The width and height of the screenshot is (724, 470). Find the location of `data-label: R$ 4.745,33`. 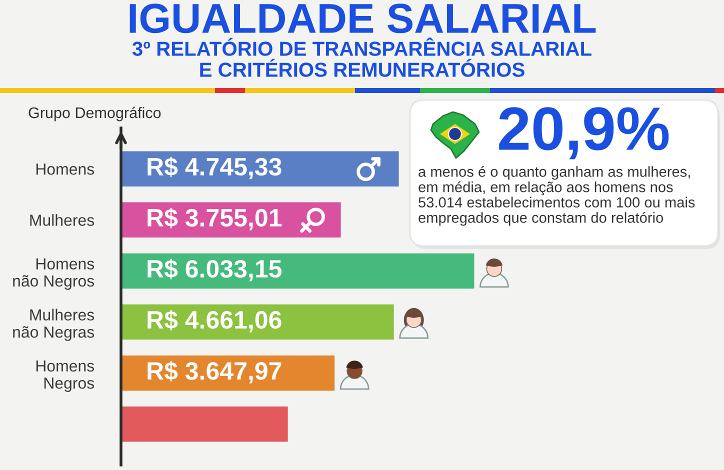

data-label: R$ 4.745,33 is located at coordinates (215, 168).